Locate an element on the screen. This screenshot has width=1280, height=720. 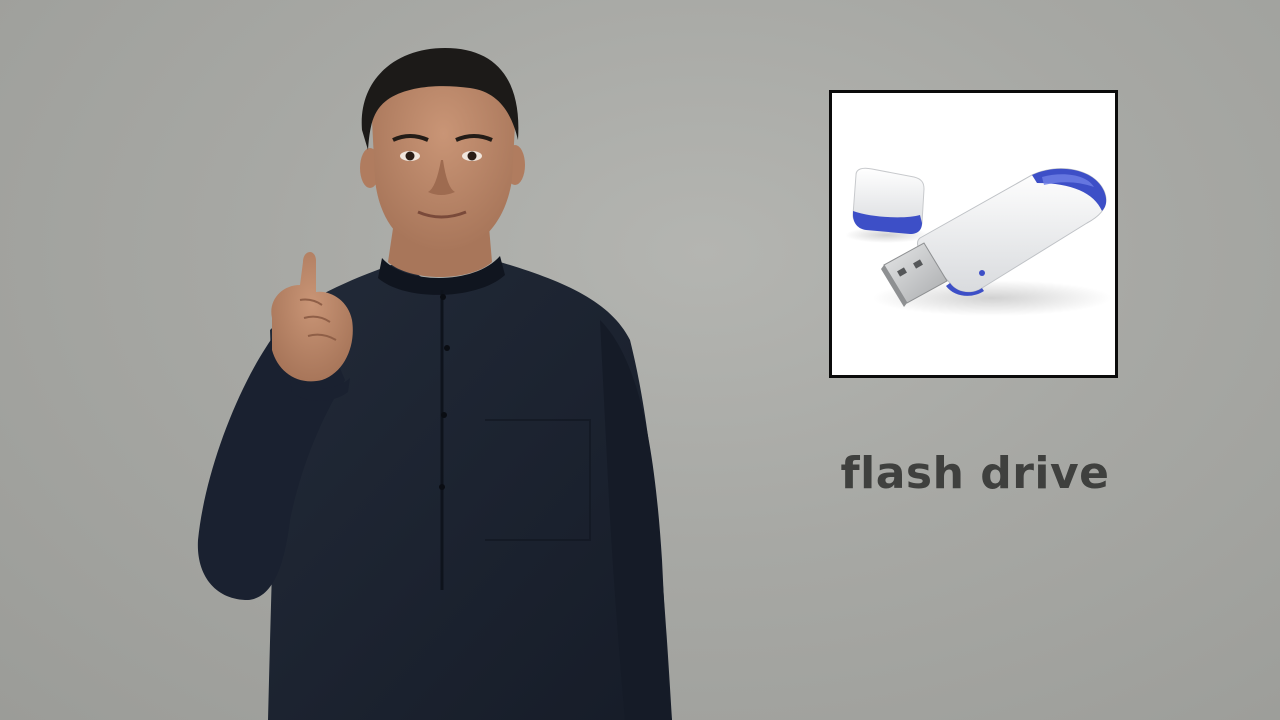
usb-flash-drive-icon is located at coordinates (978, 241).